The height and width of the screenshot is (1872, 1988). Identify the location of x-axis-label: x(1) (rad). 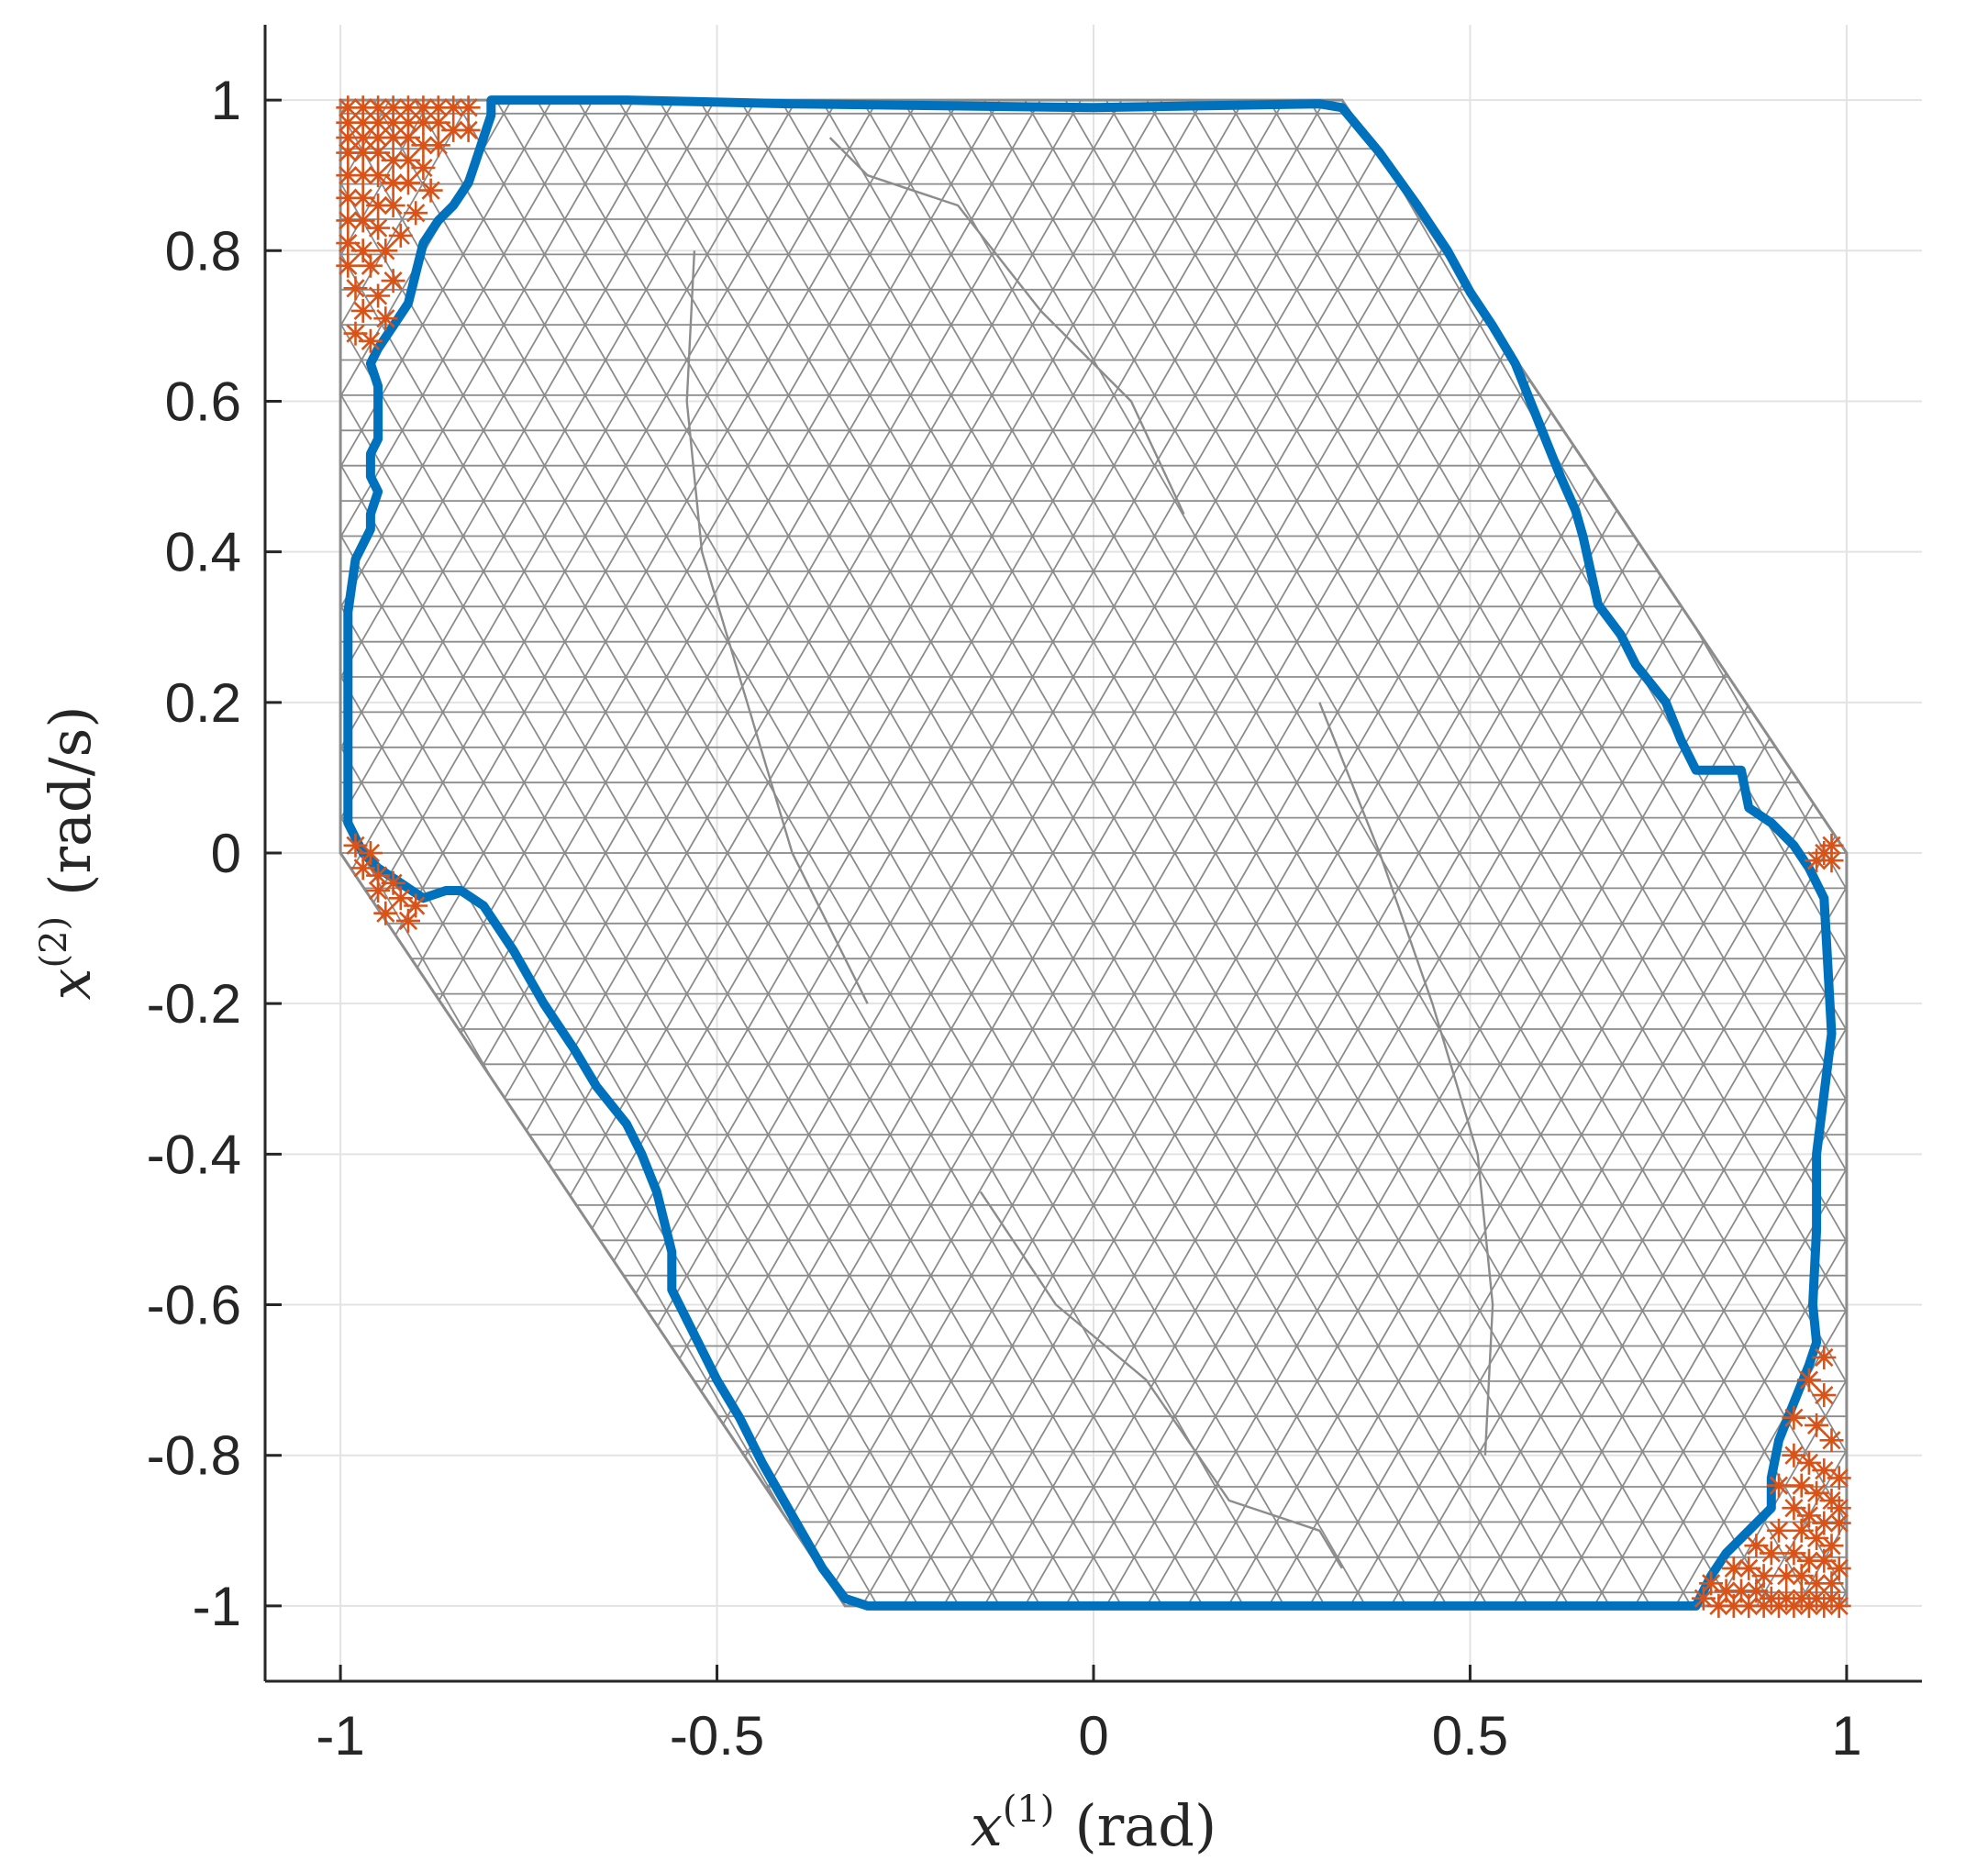
(1093, 1824).